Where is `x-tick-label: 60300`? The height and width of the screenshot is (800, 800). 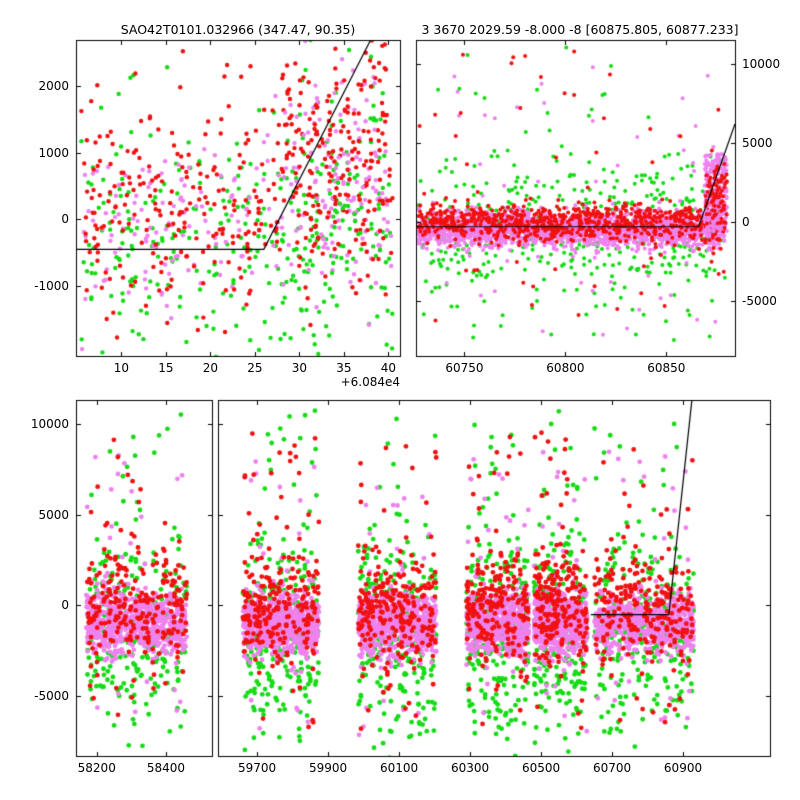
x-tick-label: 60300 is located at coordinates (470, 768).